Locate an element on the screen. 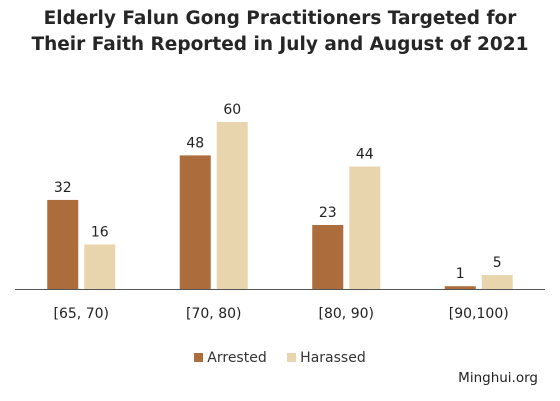 This screenshot has height=401, width=560. x-tick-label-1: [70, 80) is located at coordinates (213, 314).